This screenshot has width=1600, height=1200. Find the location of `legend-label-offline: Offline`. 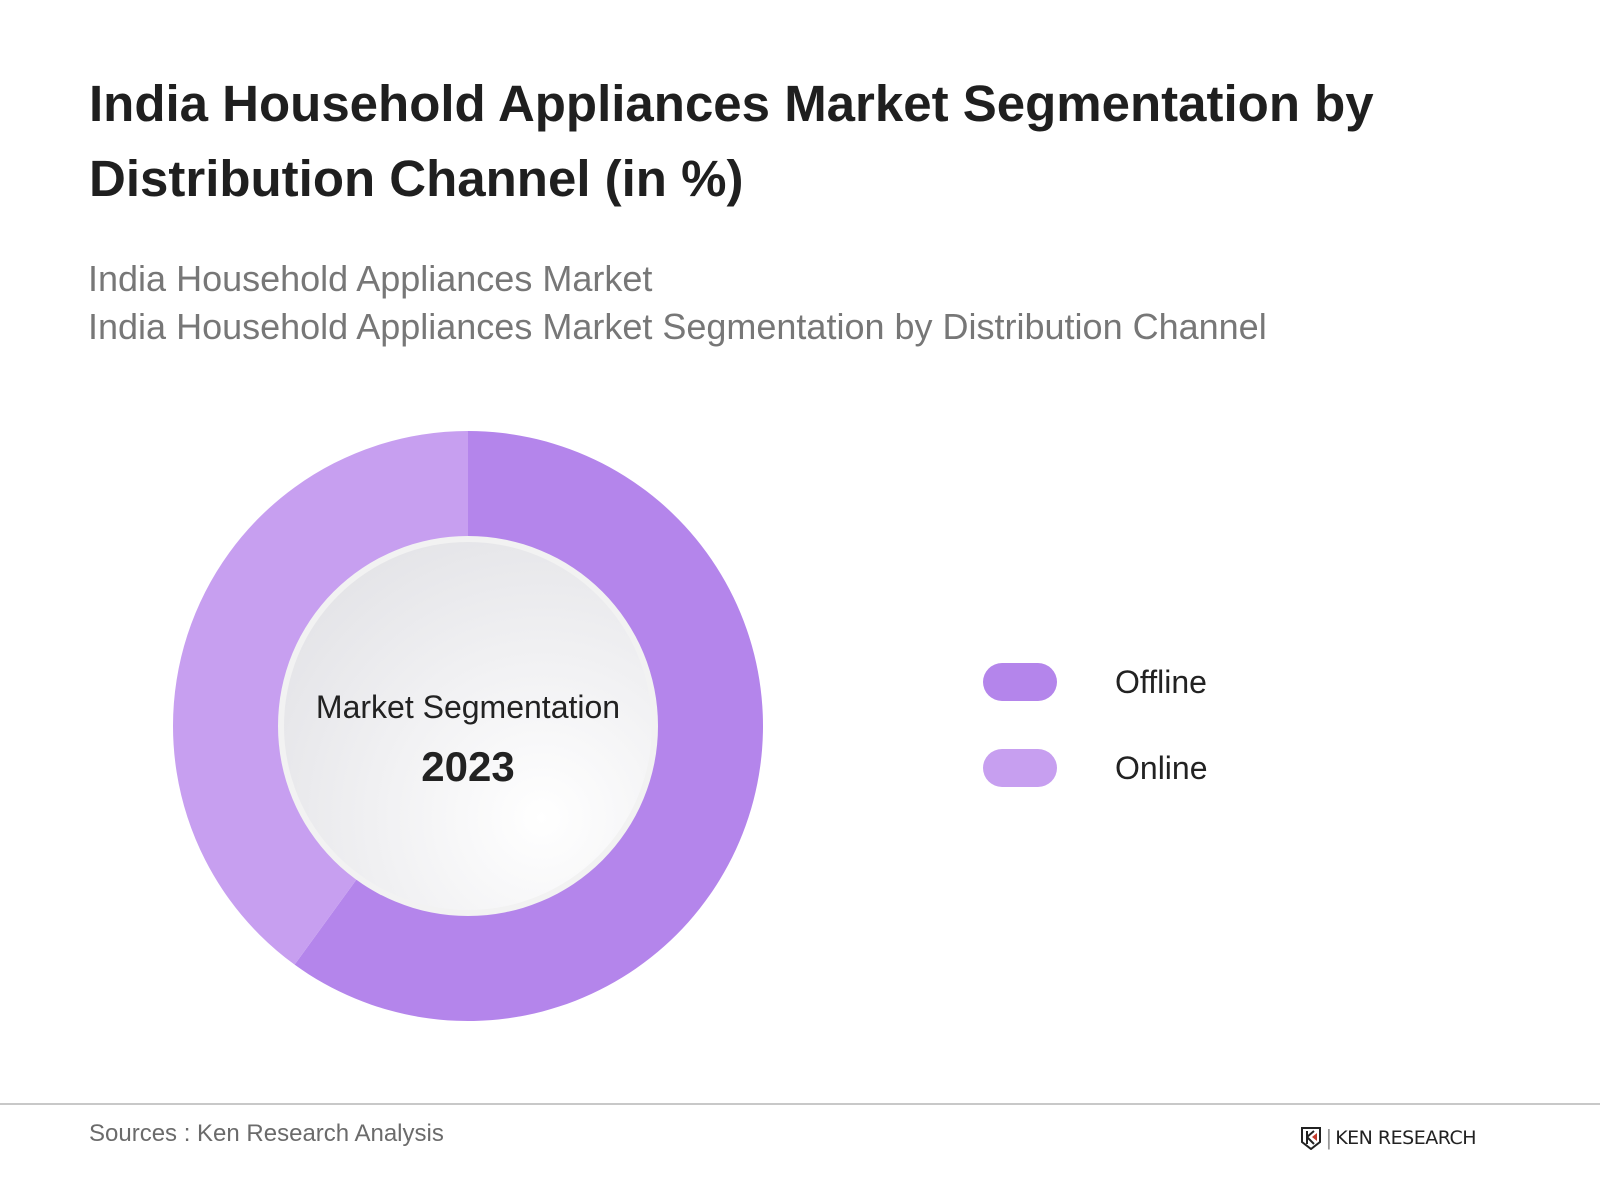

legend-label-offline: Offline is located at coordinates (1161, 681).